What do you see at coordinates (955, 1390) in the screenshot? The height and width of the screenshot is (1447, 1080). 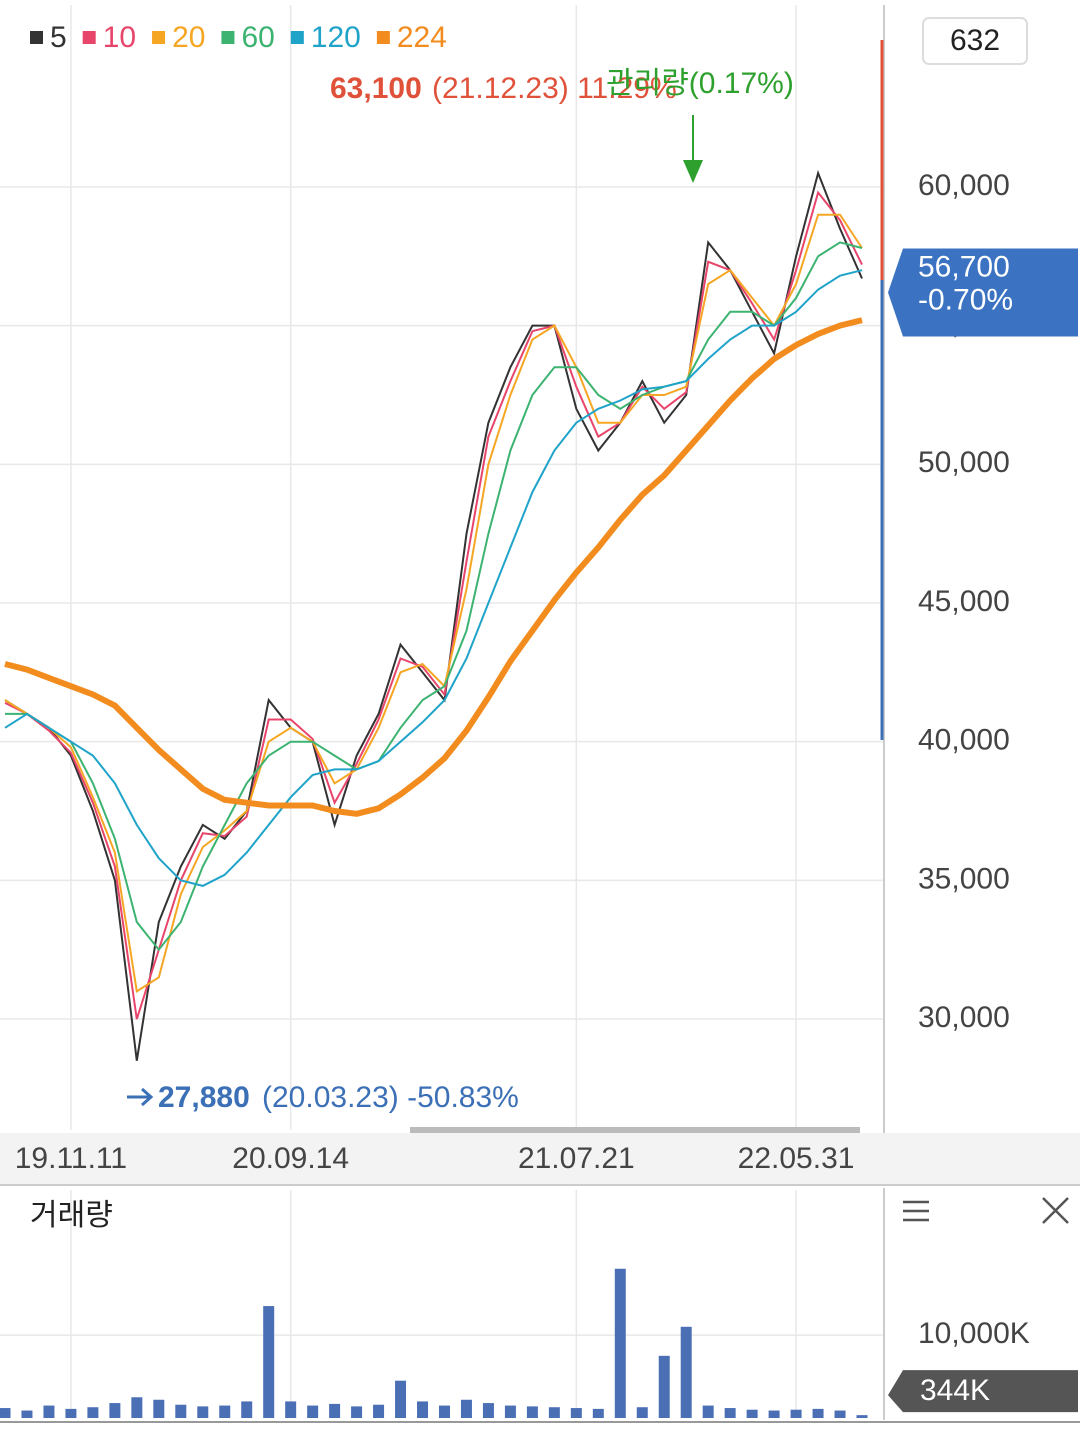 I see `current-label: 344K` at bounding box center [955, 1390].